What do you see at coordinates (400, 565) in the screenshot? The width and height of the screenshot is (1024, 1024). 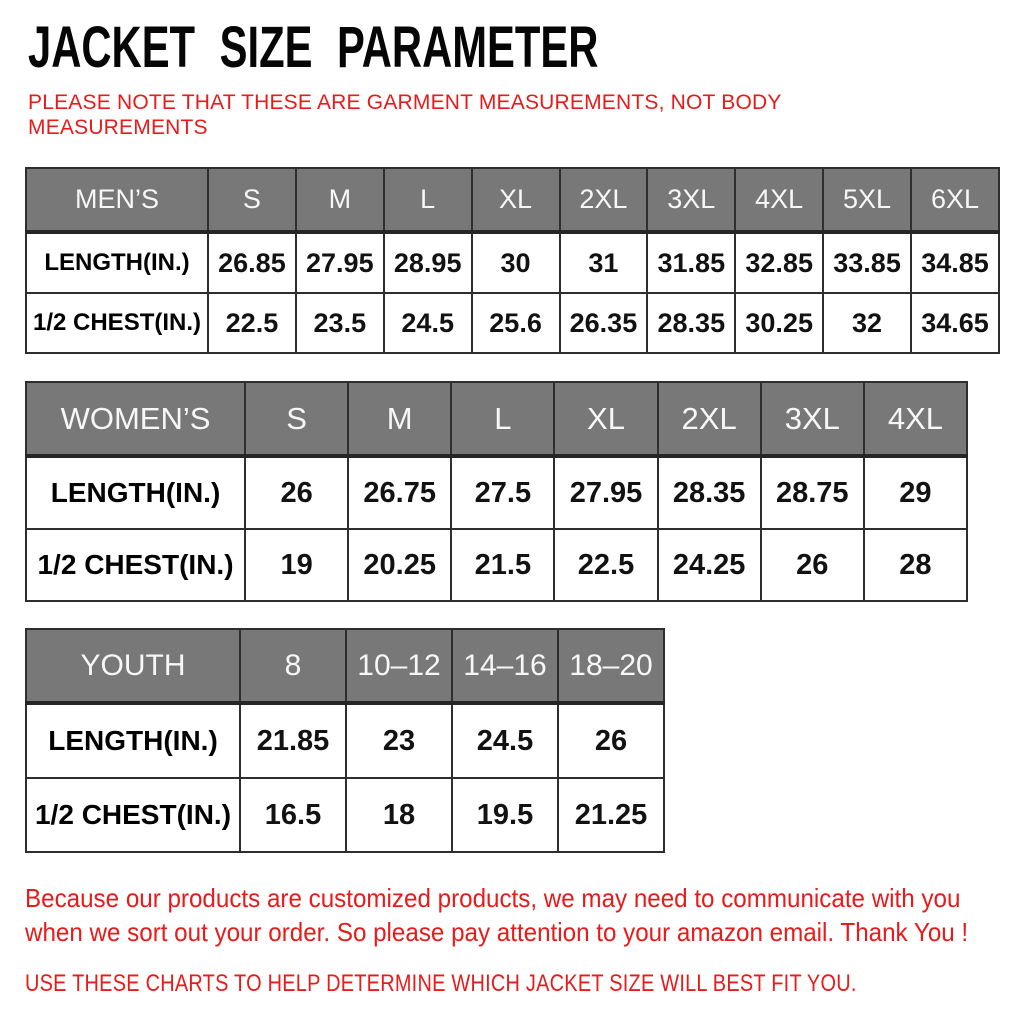 I see `table-cell: 20.25` at bounding box center [400, 565].